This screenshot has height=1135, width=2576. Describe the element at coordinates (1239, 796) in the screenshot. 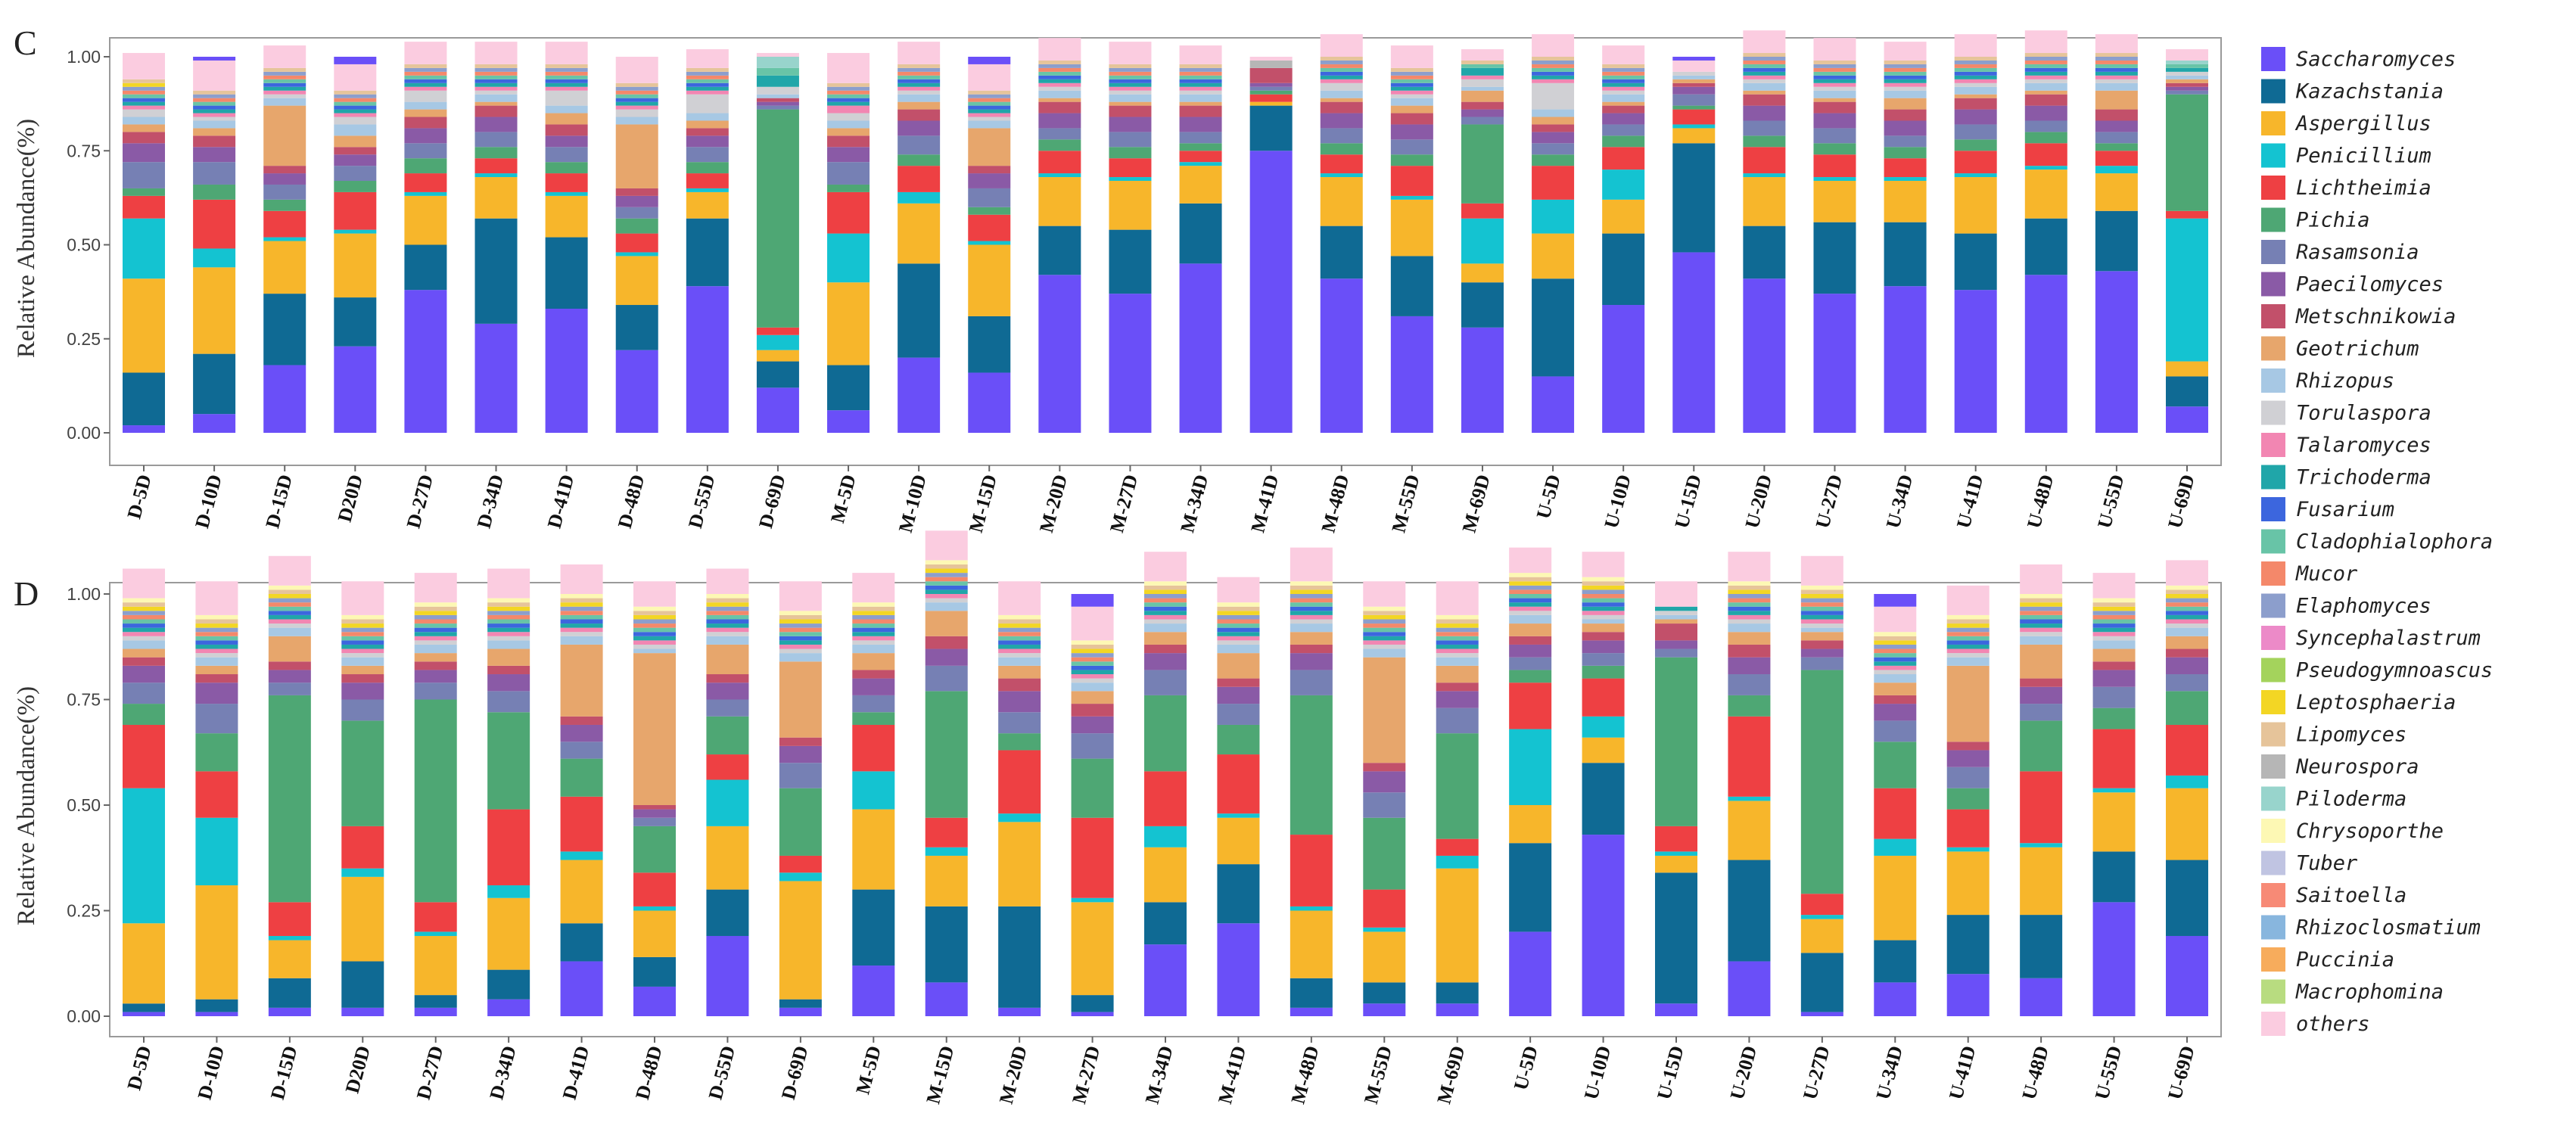

I see `bar-M-41D` at that location.